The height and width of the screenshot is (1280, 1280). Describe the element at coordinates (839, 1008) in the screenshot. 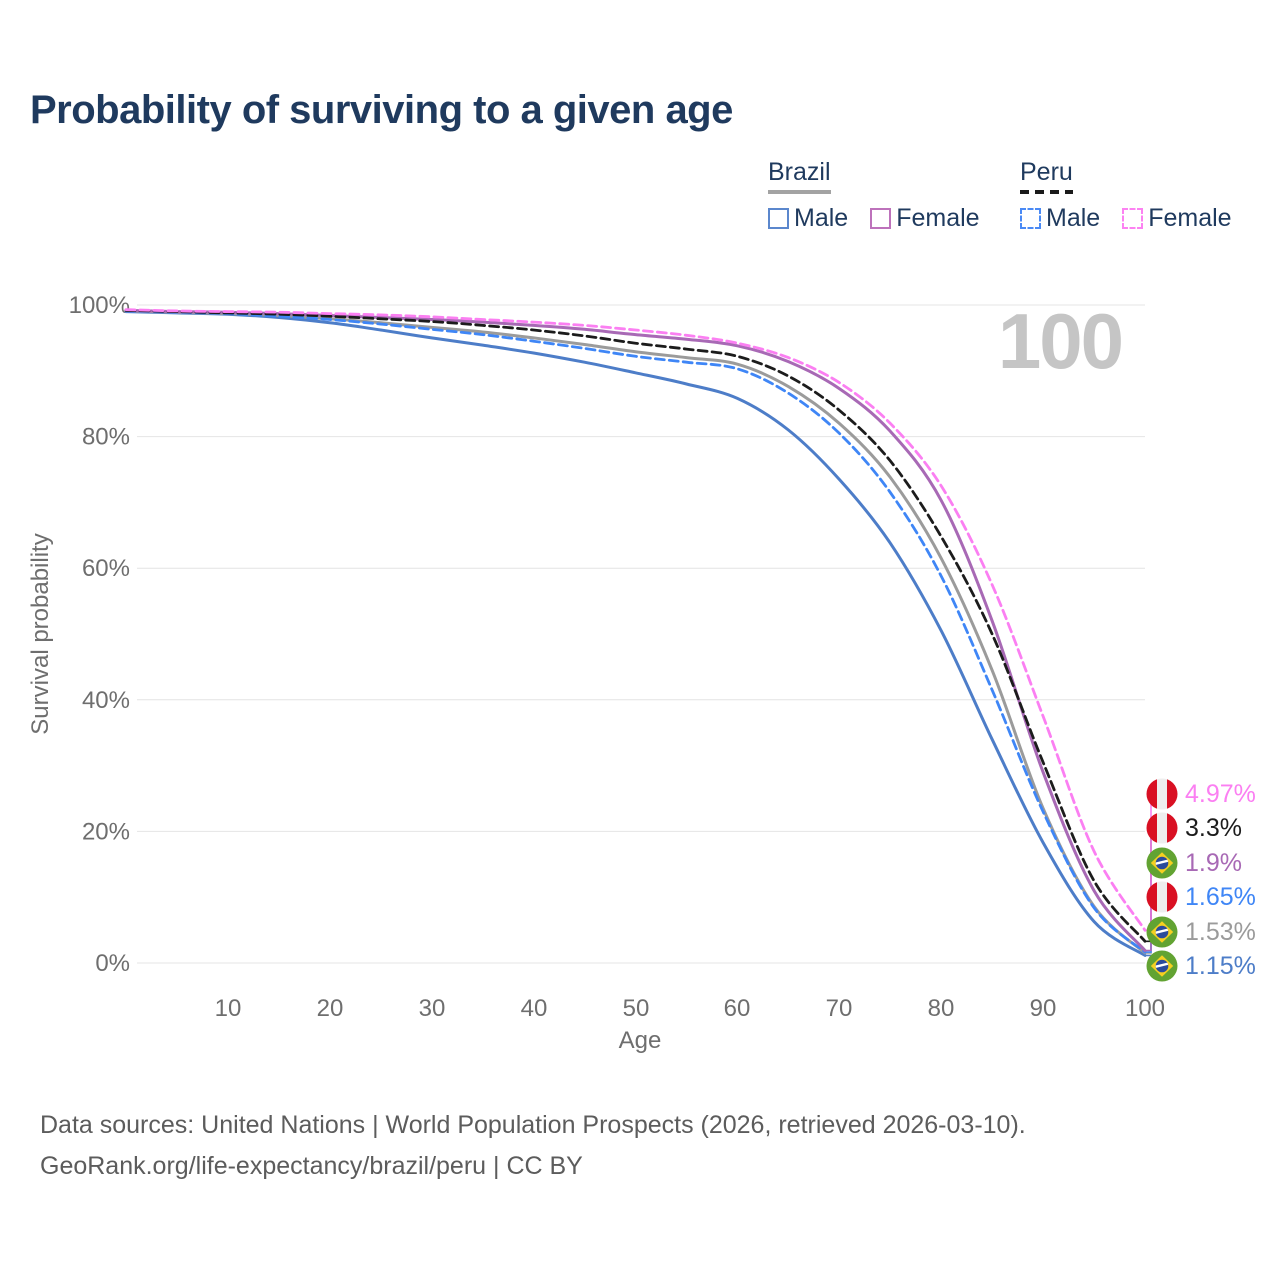

I see `x-tick: 70` at that location.